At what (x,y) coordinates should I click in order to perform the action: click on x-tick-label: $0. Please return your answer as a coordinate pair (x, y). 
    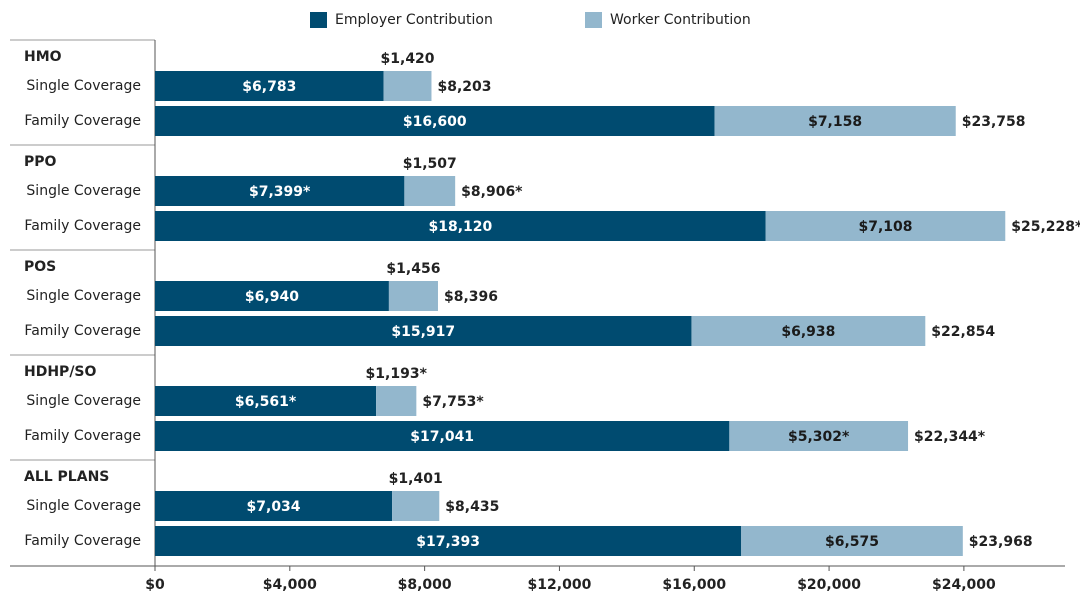
    Looking at the image, I should click on (155, 585).